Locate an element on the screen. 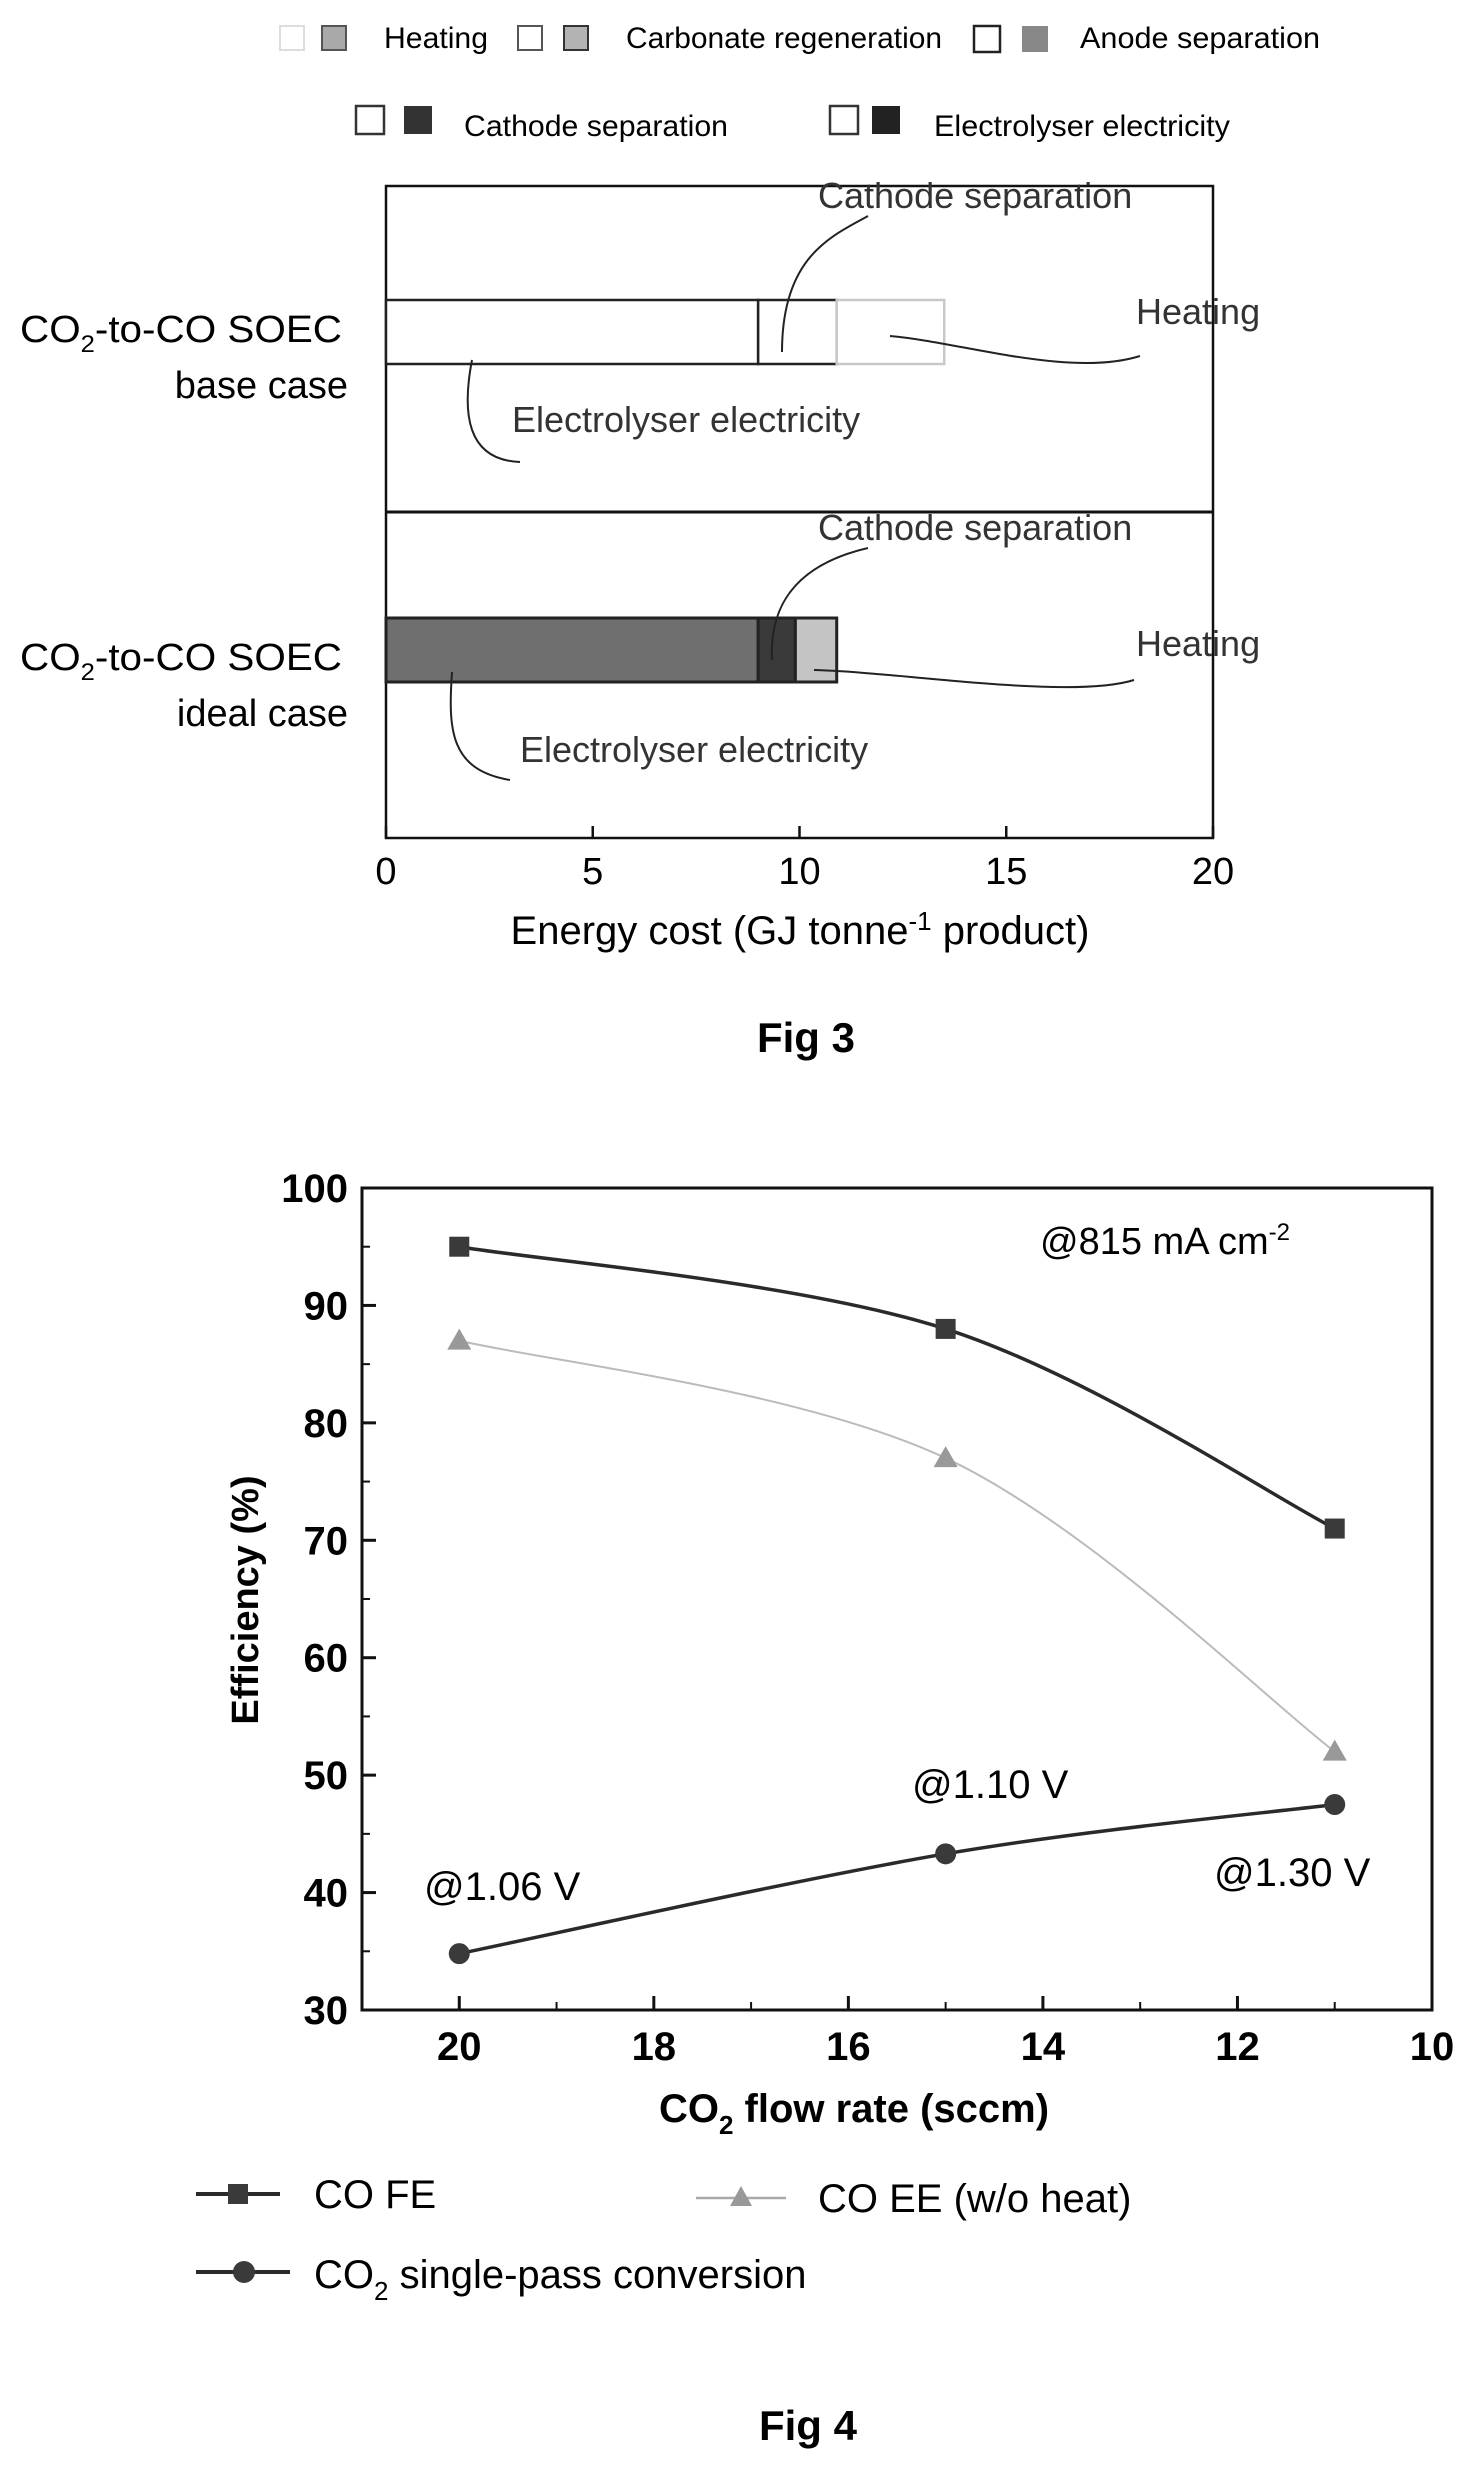  series-line-co-fe is located at coordinates (897, 1387).